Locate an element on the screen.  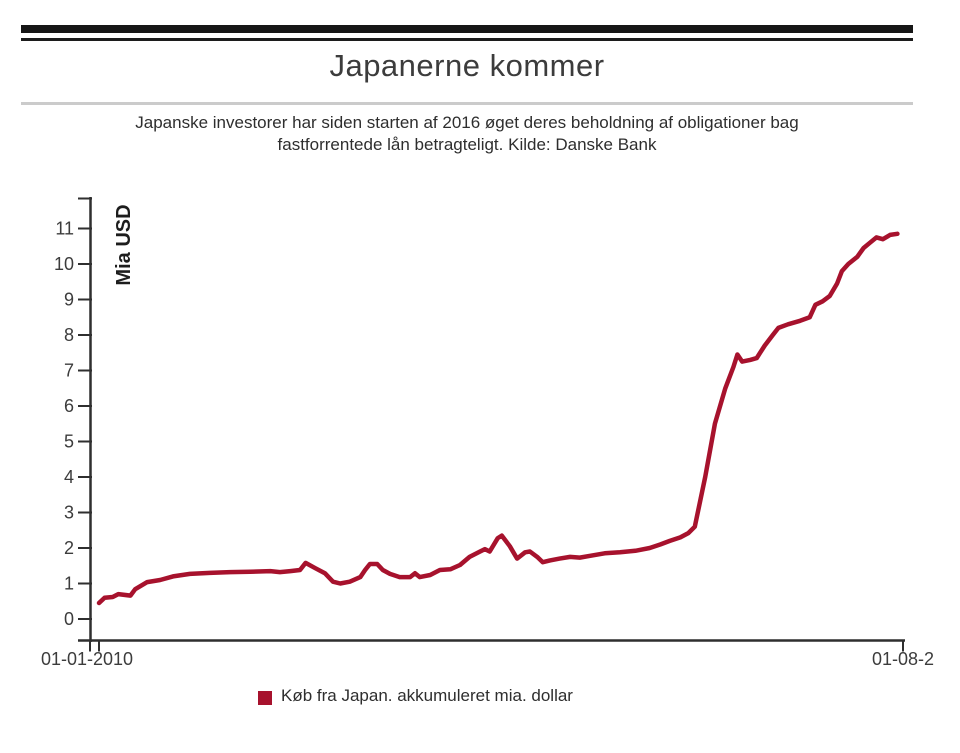
top-accent-bar-thin is located at coordinates (467, 39).